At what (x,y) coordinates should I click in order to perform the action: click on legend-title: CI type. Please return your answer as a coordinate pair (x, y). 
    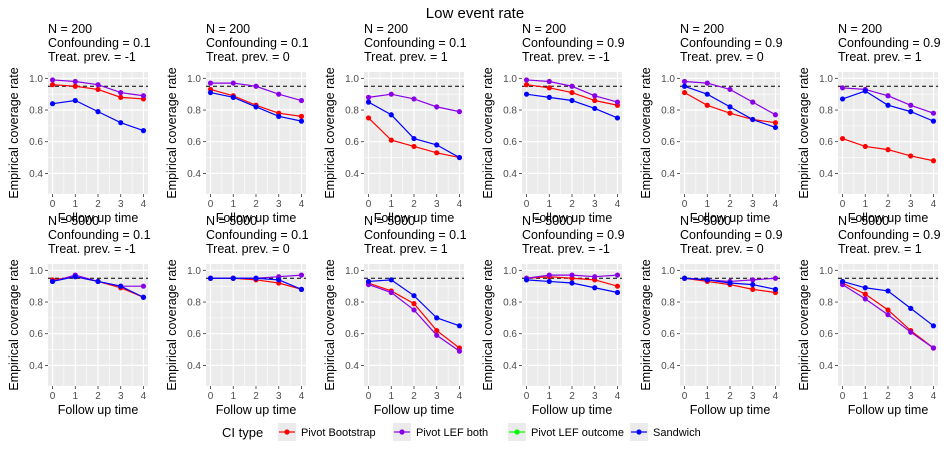
    Looking at the image, I should click on (242, 432).